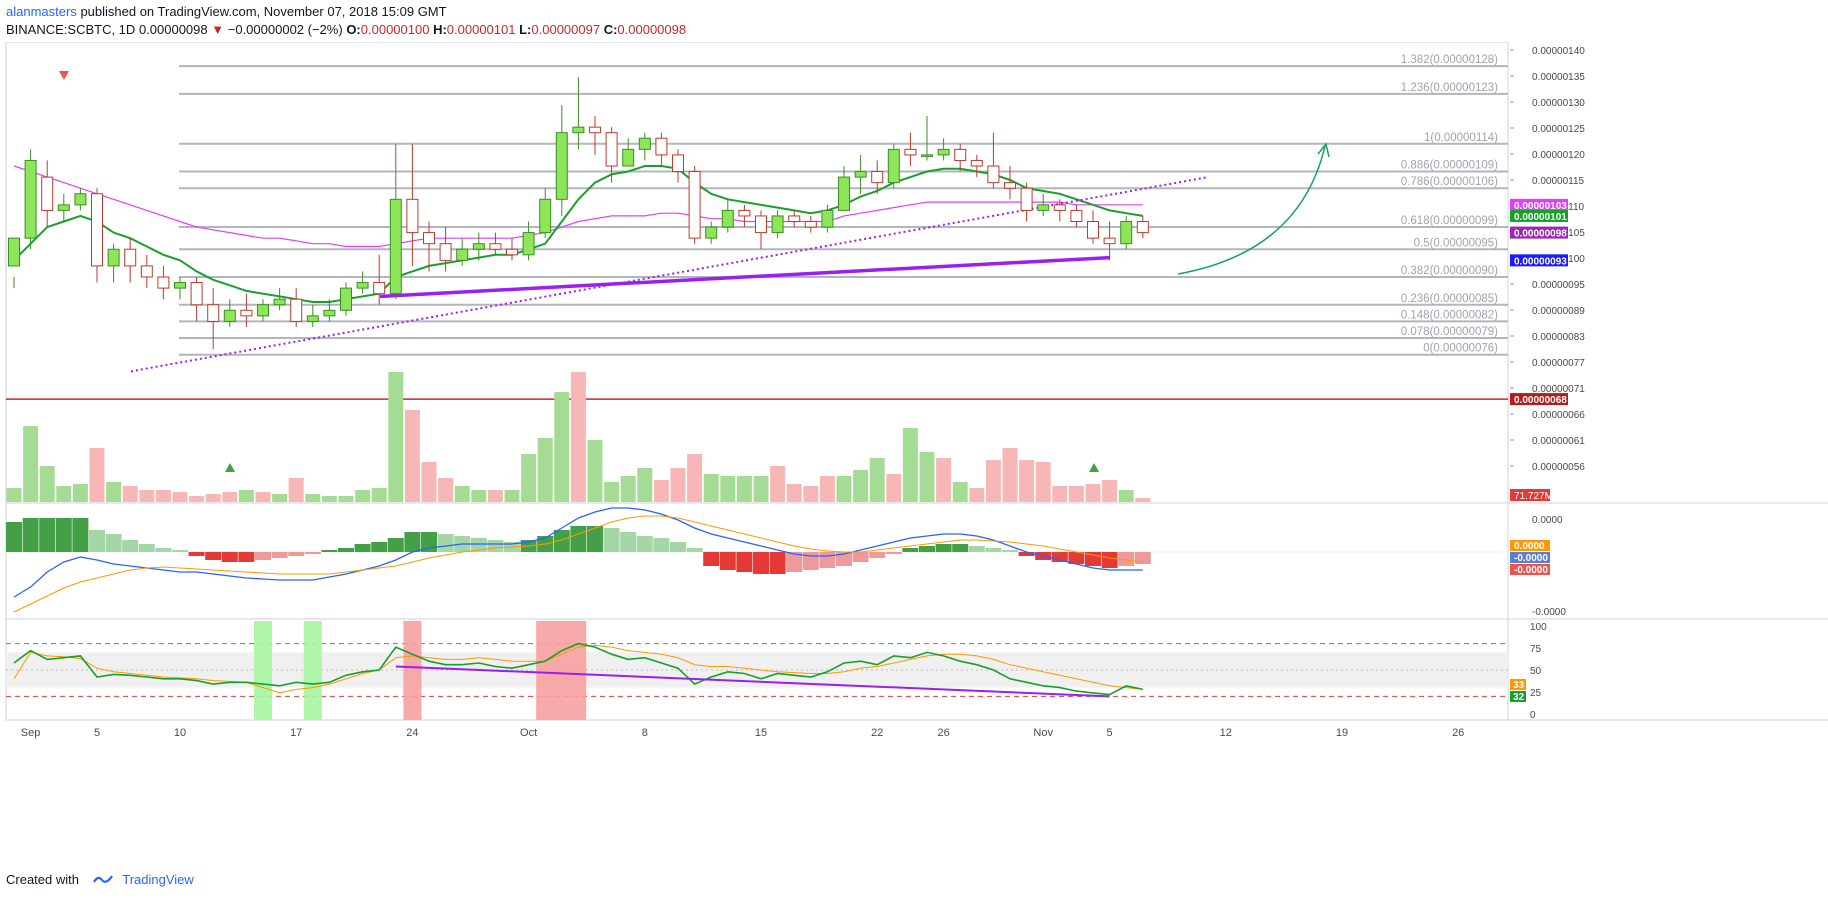 The width and height of the screenshot is (1828, 899). I want to click on open-value: 0.00000100, so click(395, 29).